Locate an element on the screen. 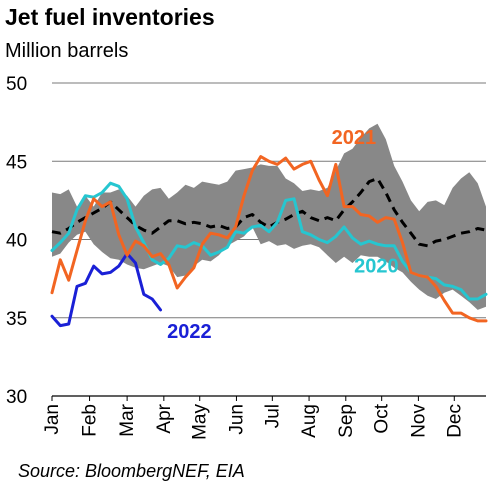 This screenshot has height=491, width=500. series-label-2022: 2022 is located at coordinates (189, 332).